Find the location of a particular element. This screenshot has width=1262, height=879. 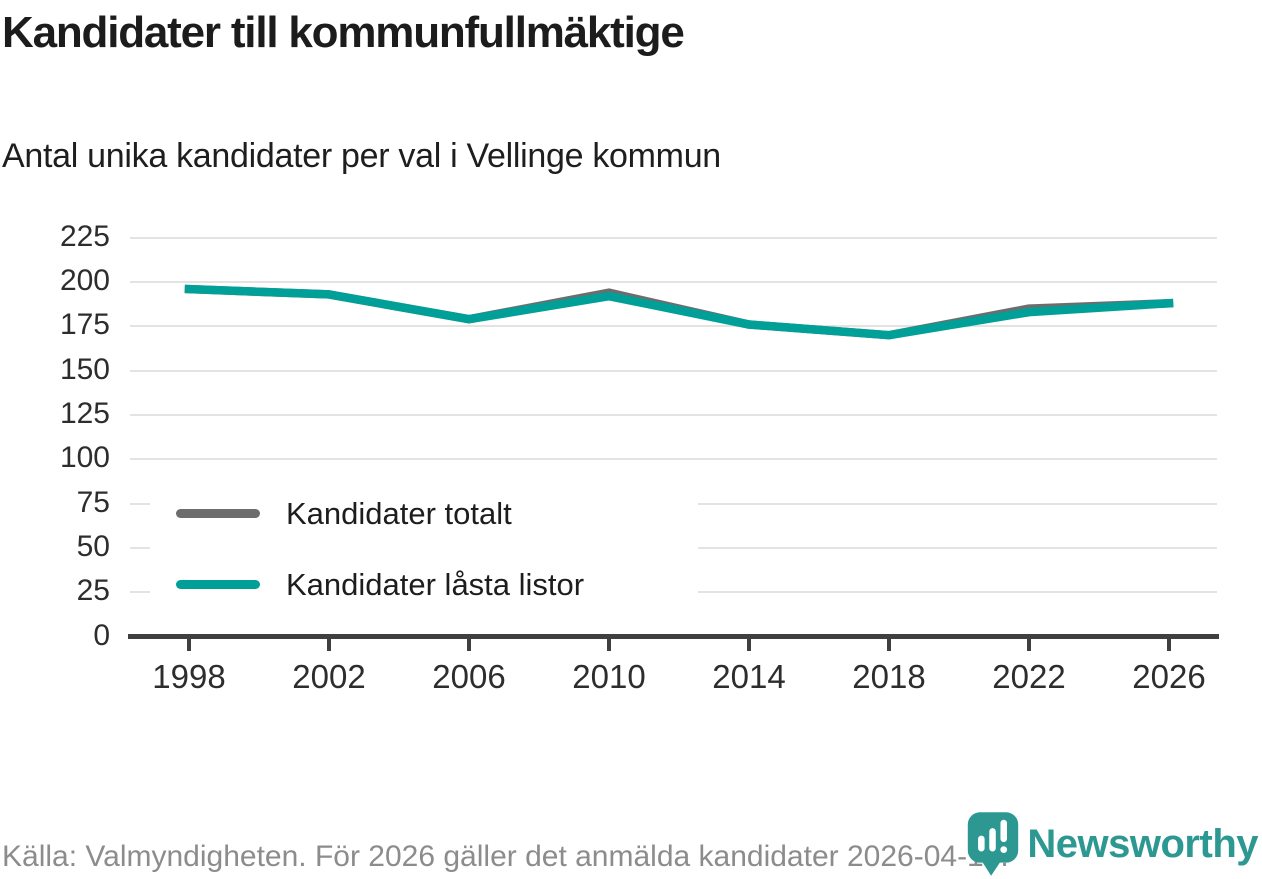

x-tick-label: 2026 is located at coordinates (1169, 676).